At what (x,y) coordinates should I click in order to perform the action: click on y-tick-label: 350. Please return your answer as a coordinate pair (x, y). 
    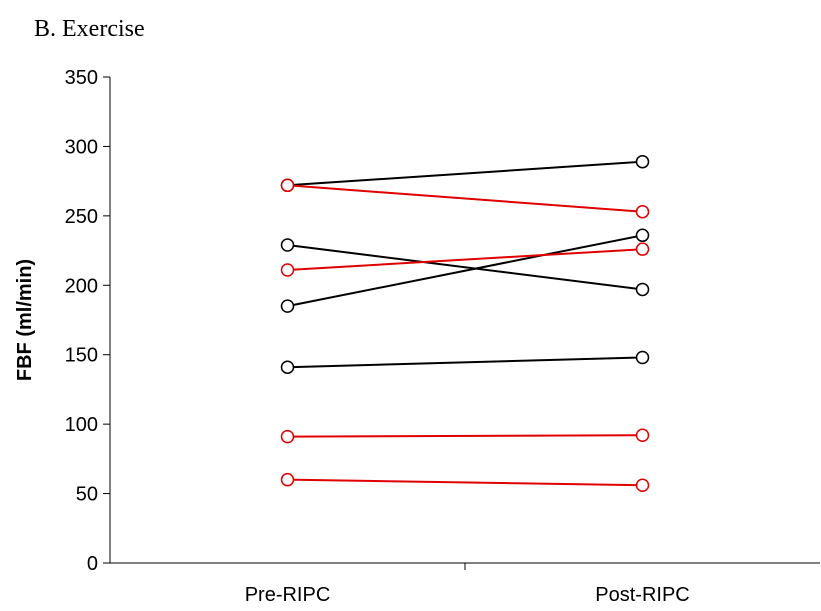
    Looking at the image, I should click on (81, 78).